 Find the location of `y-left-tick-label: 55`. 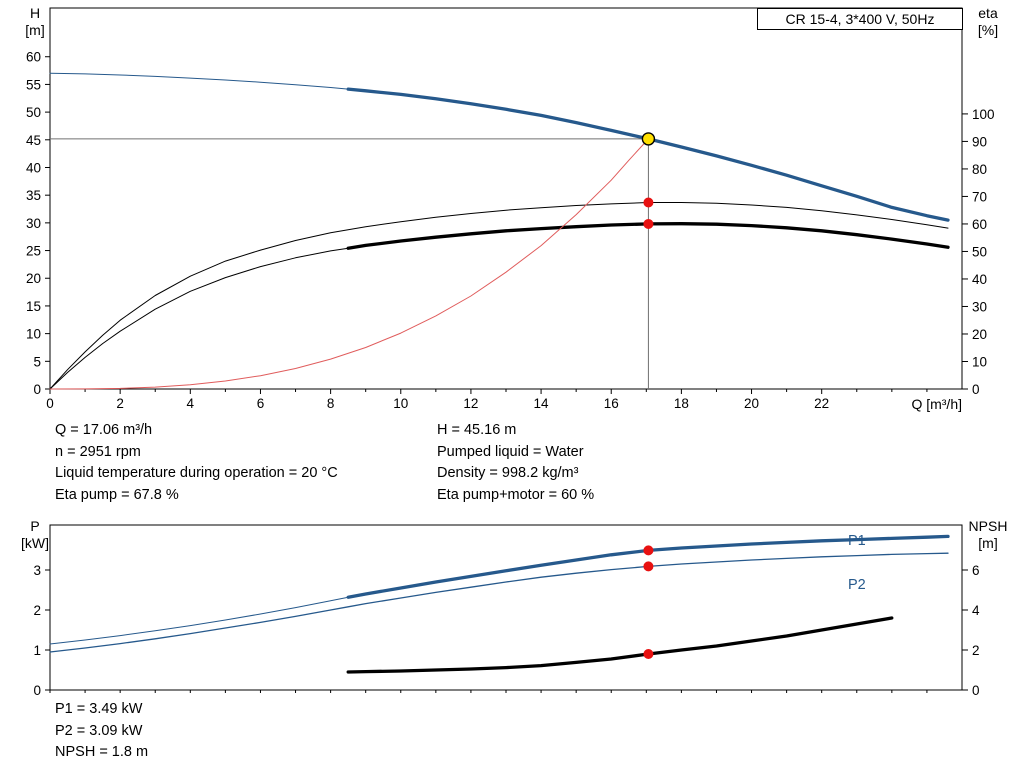

y-left-tick-label: 55 is located at coordinates (33, 84).